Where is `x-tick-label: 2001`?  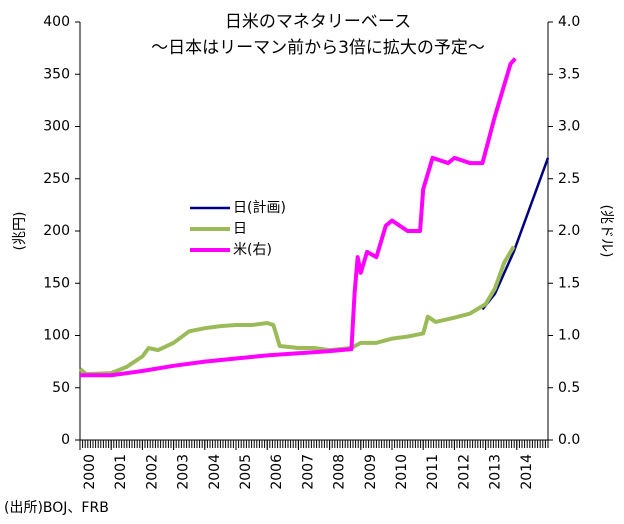 x-tick-label: 2001 is located at coordinates (121, 472).